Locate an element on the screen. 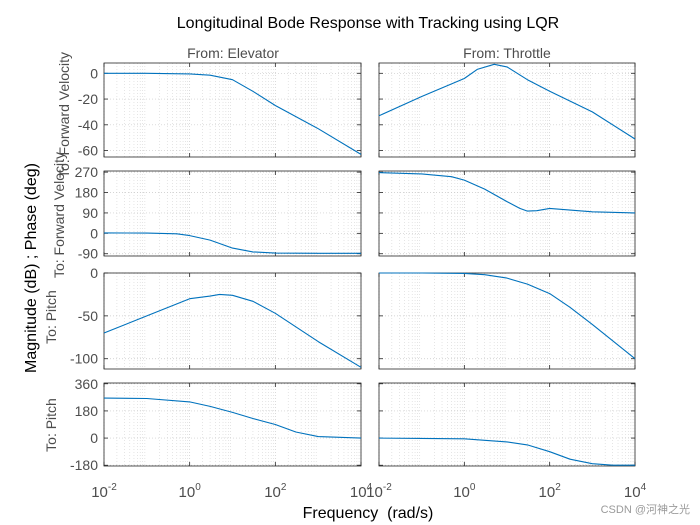 The height and width of the screenshot is (525, 700). row-label-2: To: Forward Velocity is located at coordinates (59, 215).